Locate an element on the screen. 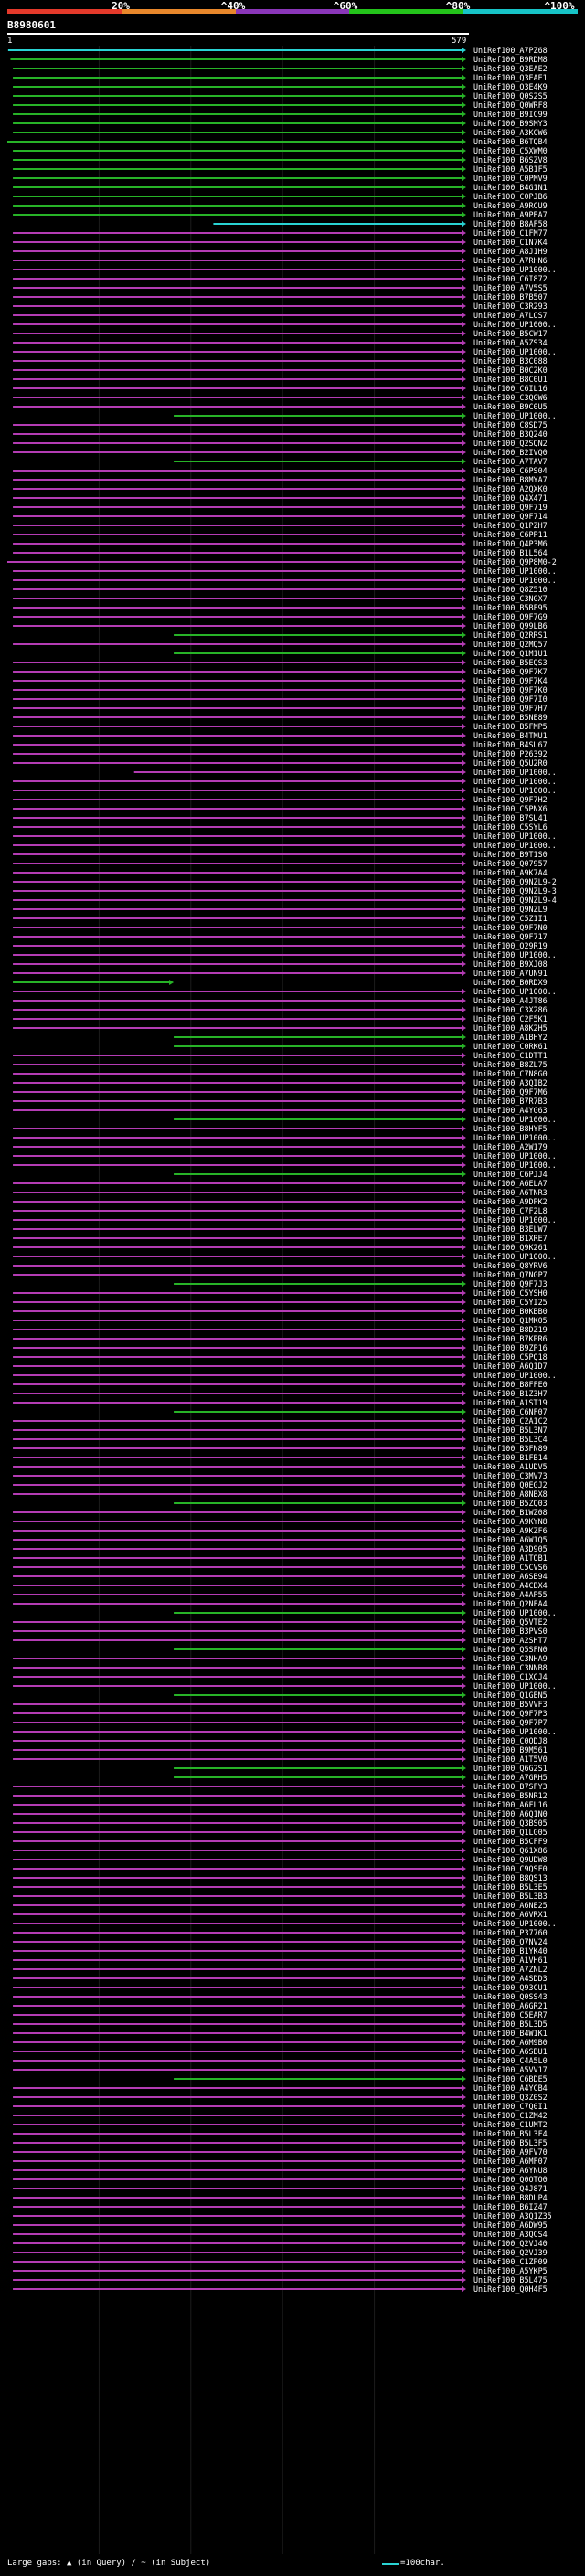 The image size is (585, 2576). hit-label: UniRef100_Q2VJ40 is located at coordinates (511, 2243).